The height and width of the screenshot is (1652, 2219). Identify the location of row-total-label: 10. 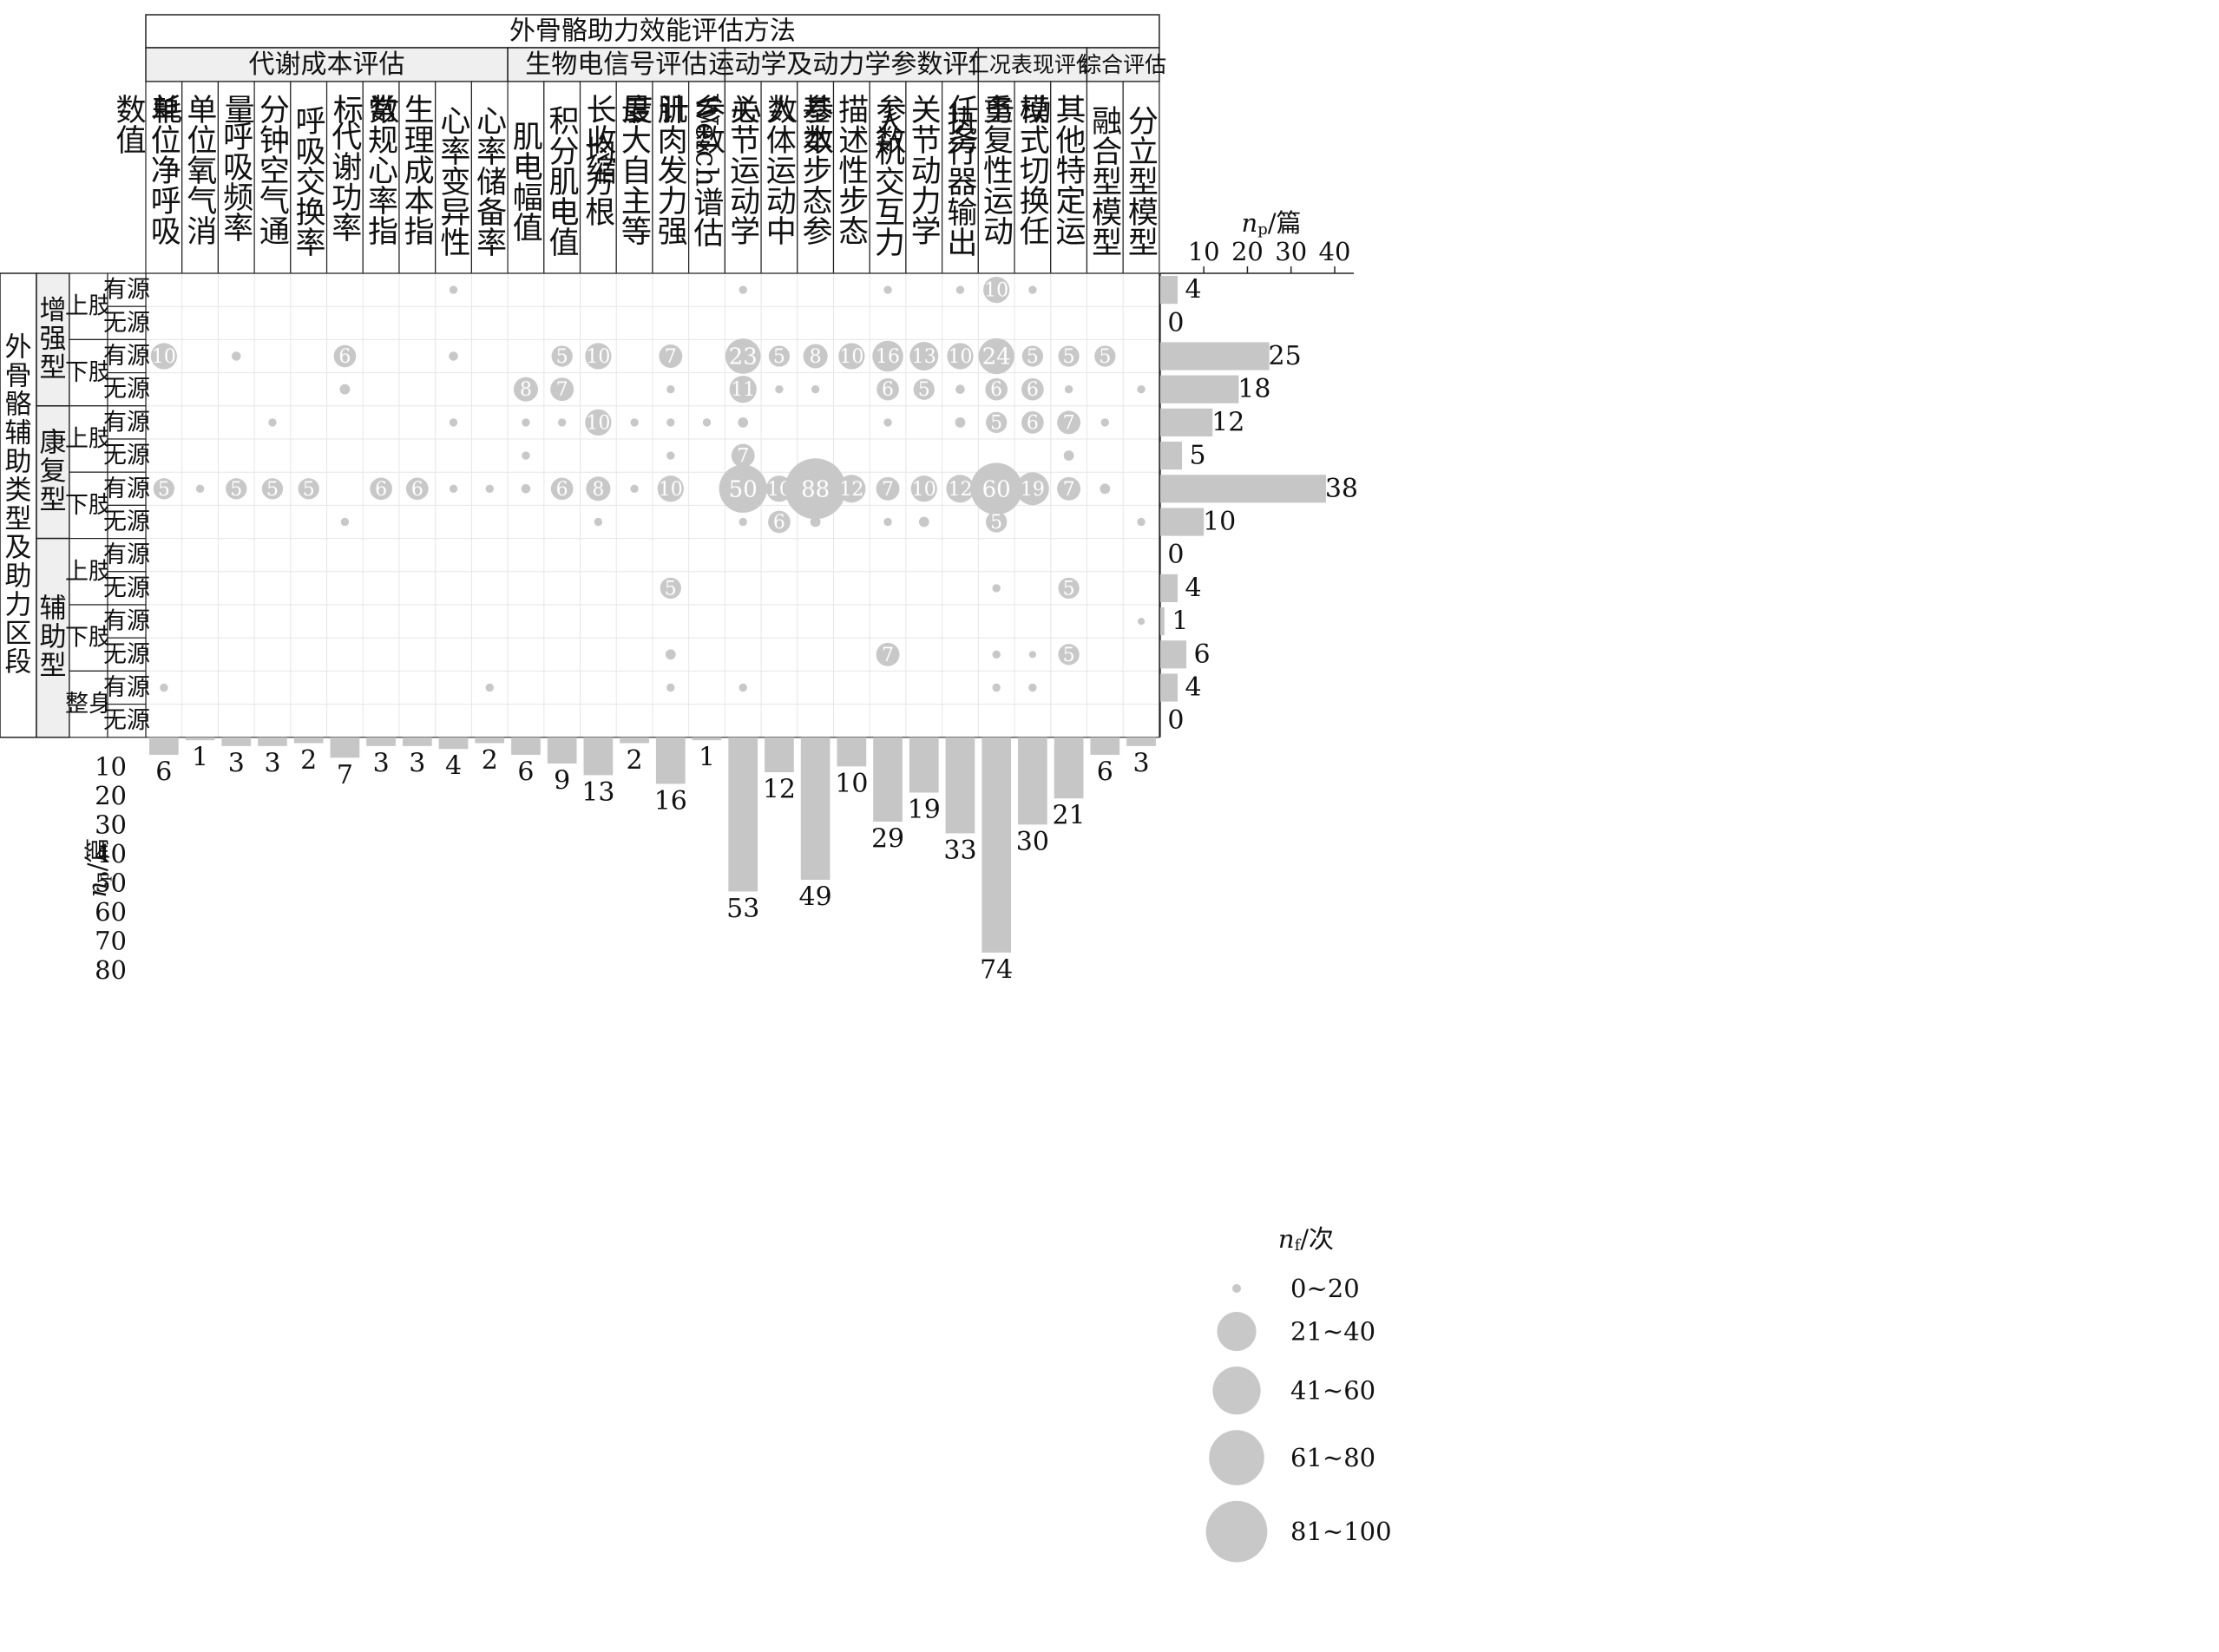
(1220, 522).